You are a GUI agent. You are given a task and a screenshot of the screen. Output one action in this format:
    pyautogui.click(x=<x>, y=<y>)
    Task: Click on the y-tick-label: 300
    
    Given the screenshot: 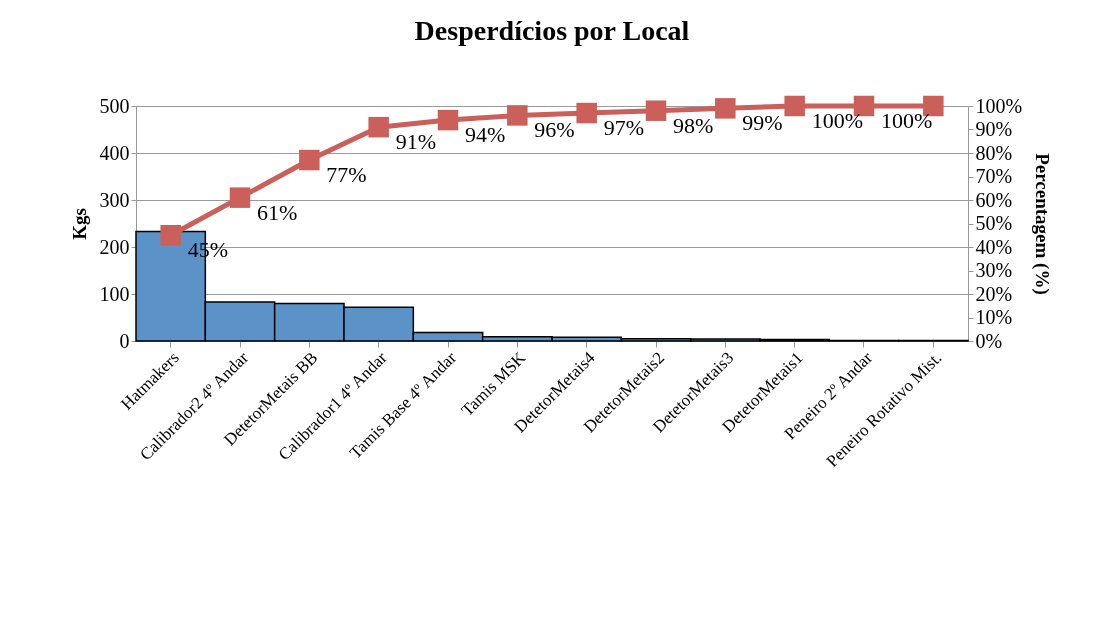 What is the action you would take?
    pyautogui.click(x=114, y=199)
    